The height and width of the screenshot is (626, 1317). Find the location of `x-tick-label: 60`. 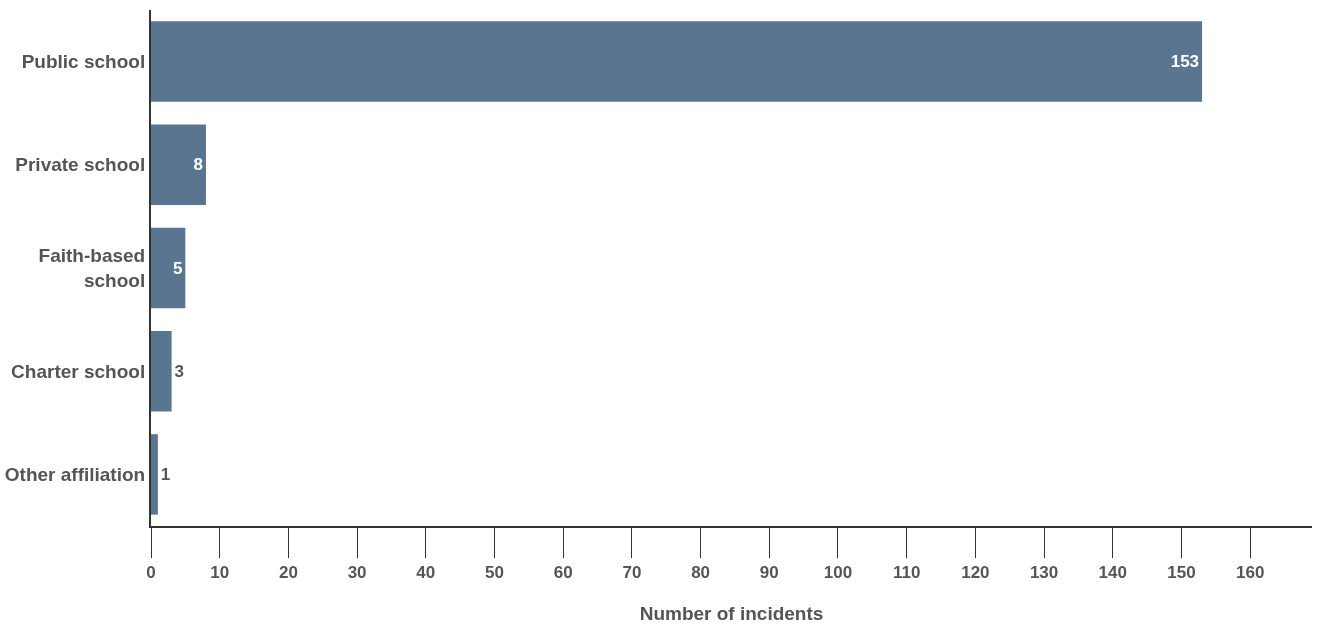

x-tick-label: 60 is located at coordinates (563, 573).